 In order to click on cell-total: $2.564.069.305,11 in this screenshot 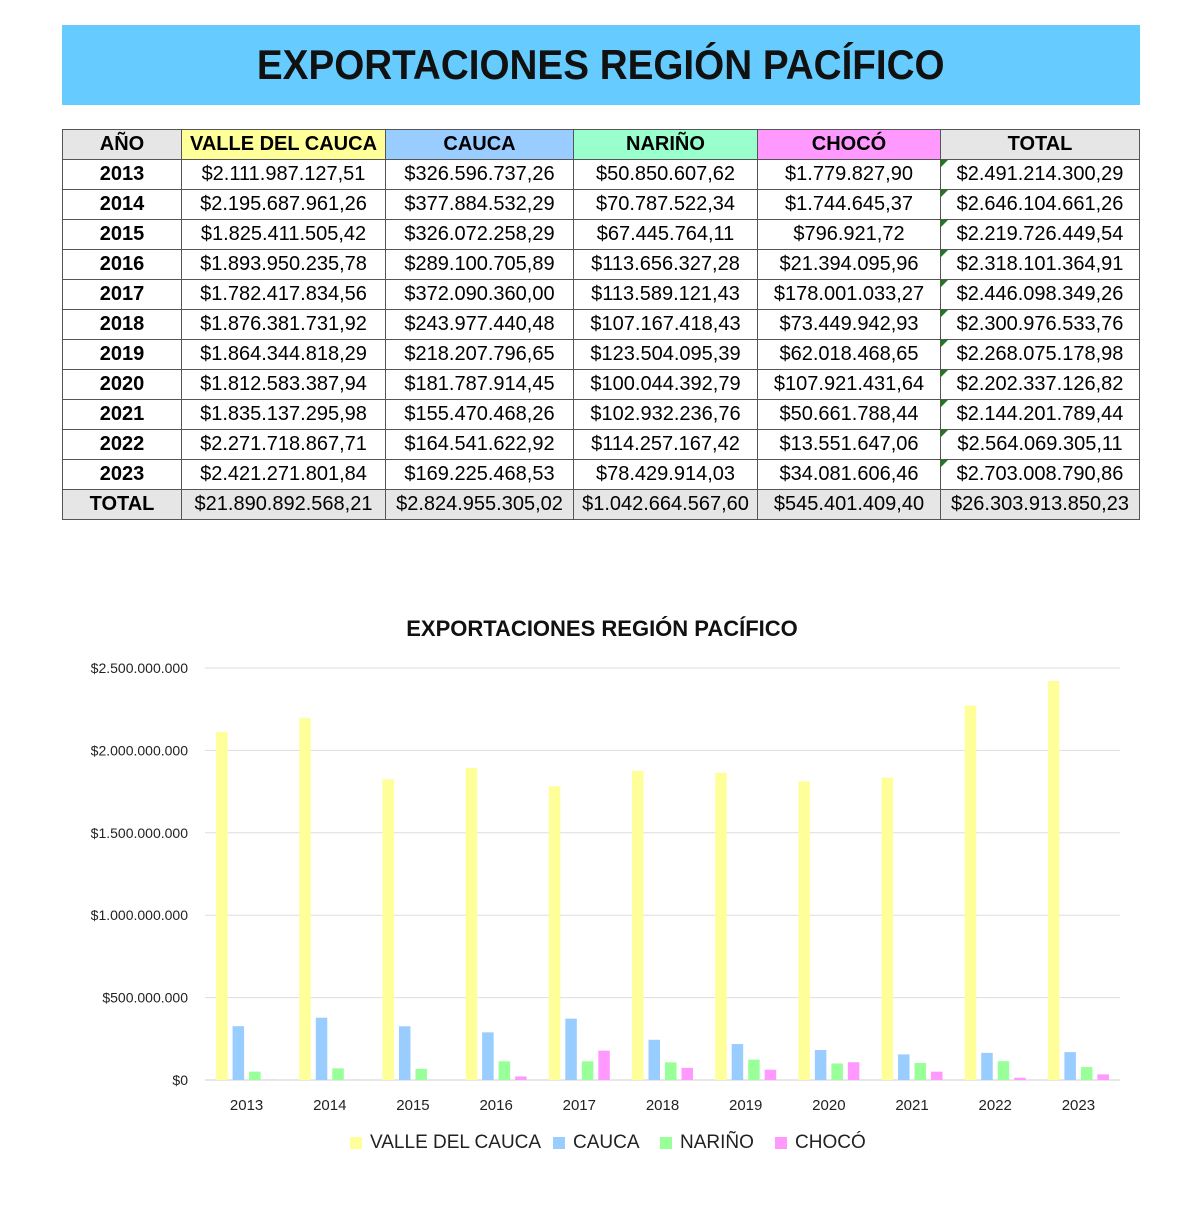, I will do `click(1040, 444)`.